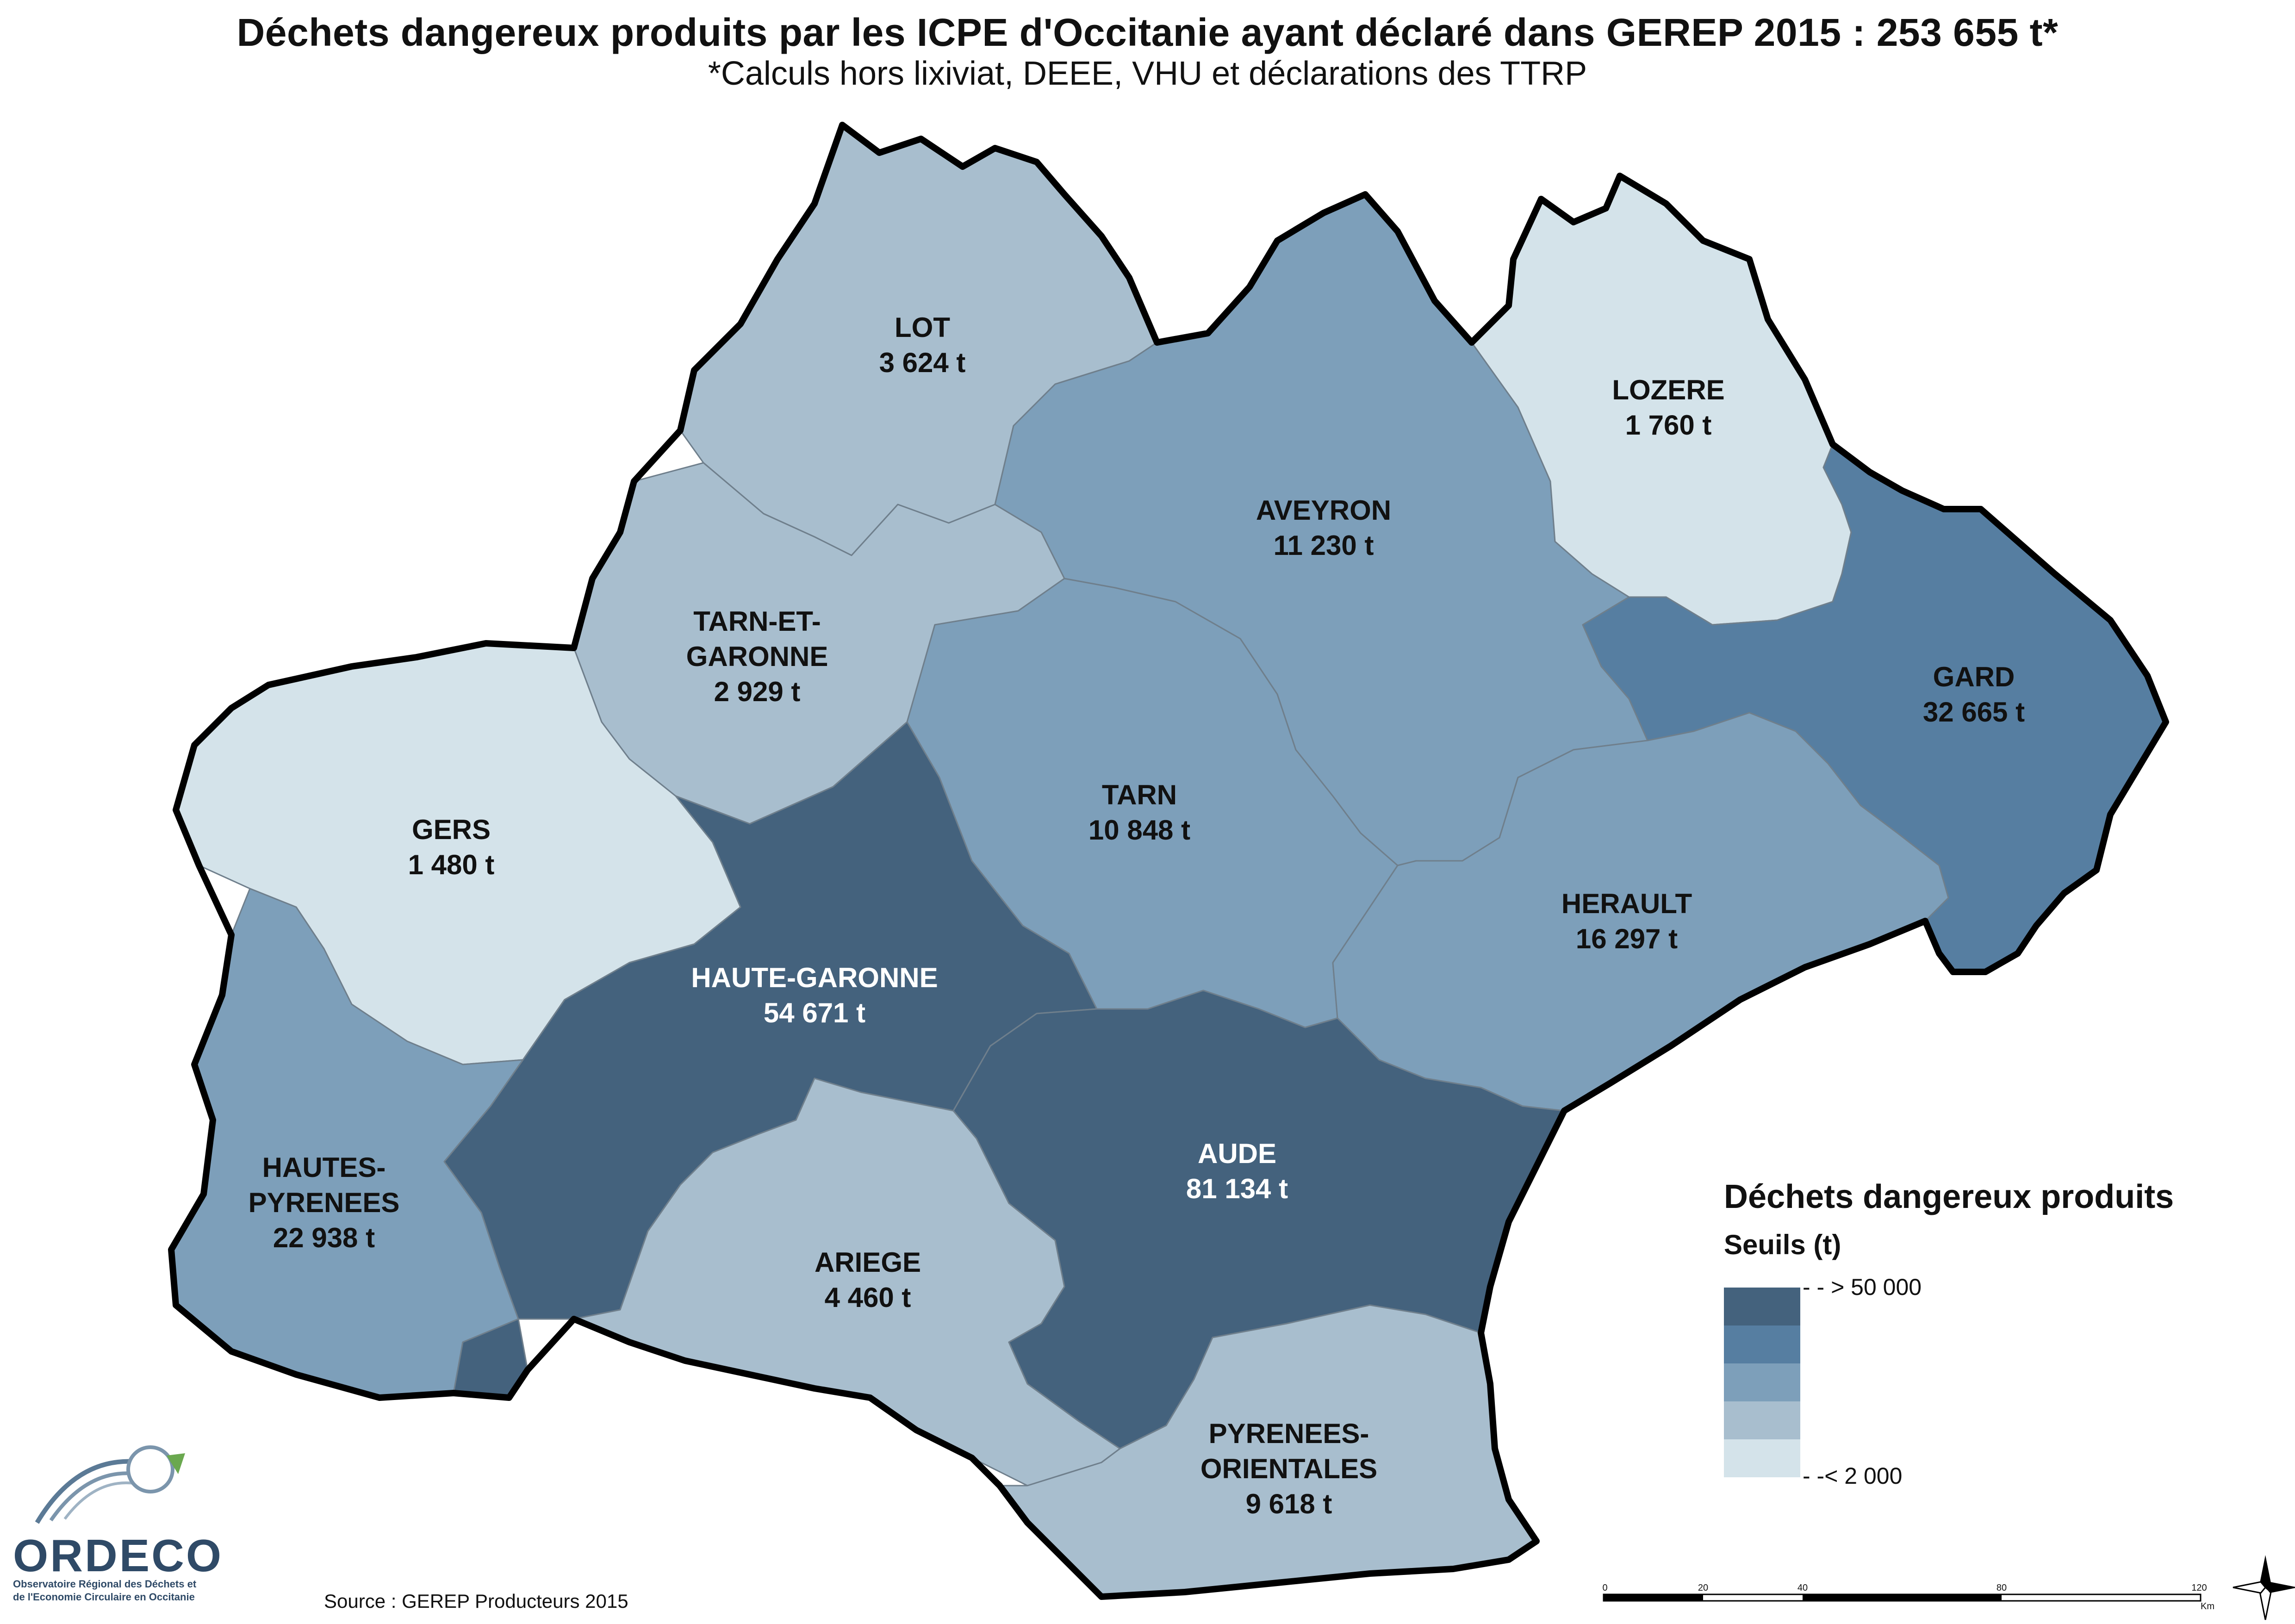 This screenshot has height=1624, width=2295. Describe the element at coordinates (1626, 921) in the screenshot. I see `dept-label-herault: HERAULT 16 297 t` at that location.